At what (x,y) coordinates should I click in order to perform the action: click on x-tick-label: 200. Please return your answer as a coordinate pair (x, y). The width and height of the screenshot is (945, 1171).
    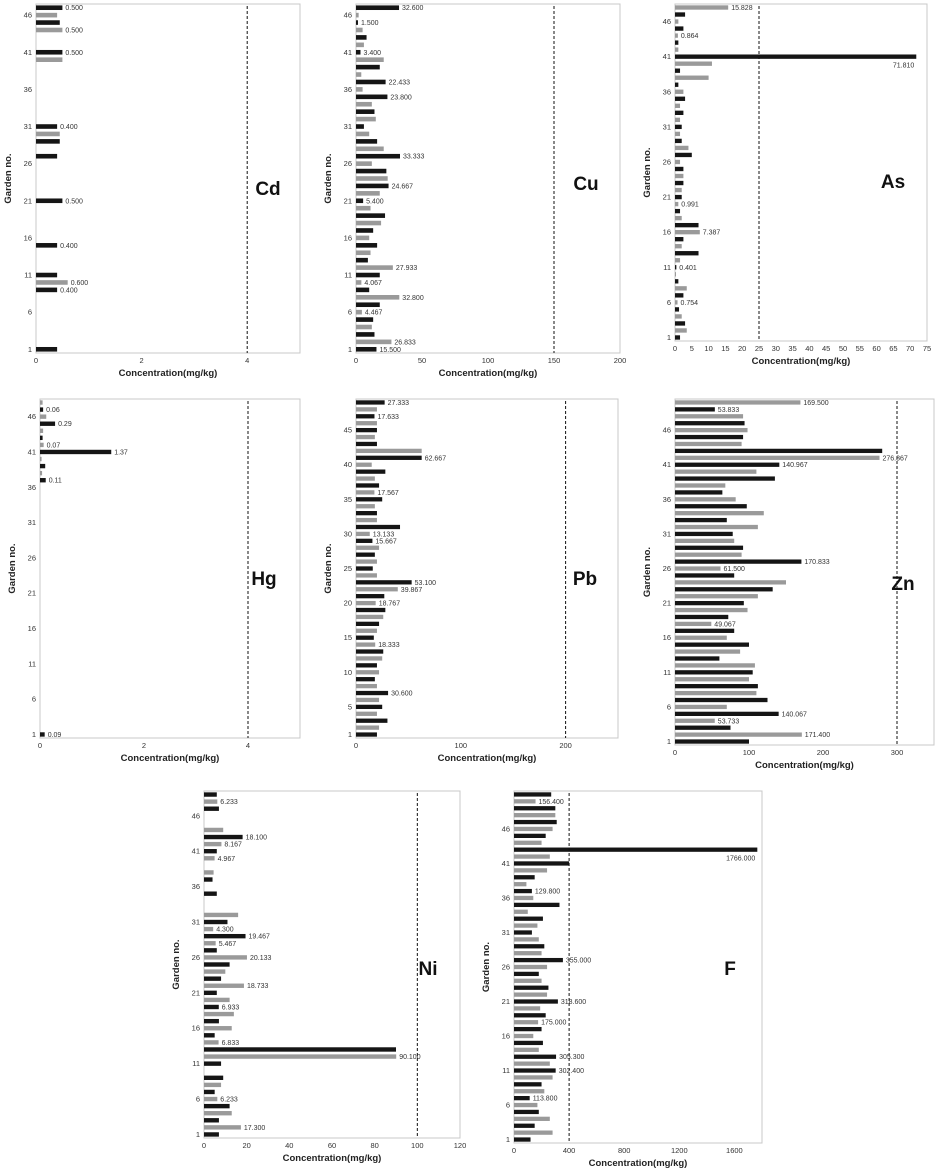
    Looking at the image, I should click on (823, 752).